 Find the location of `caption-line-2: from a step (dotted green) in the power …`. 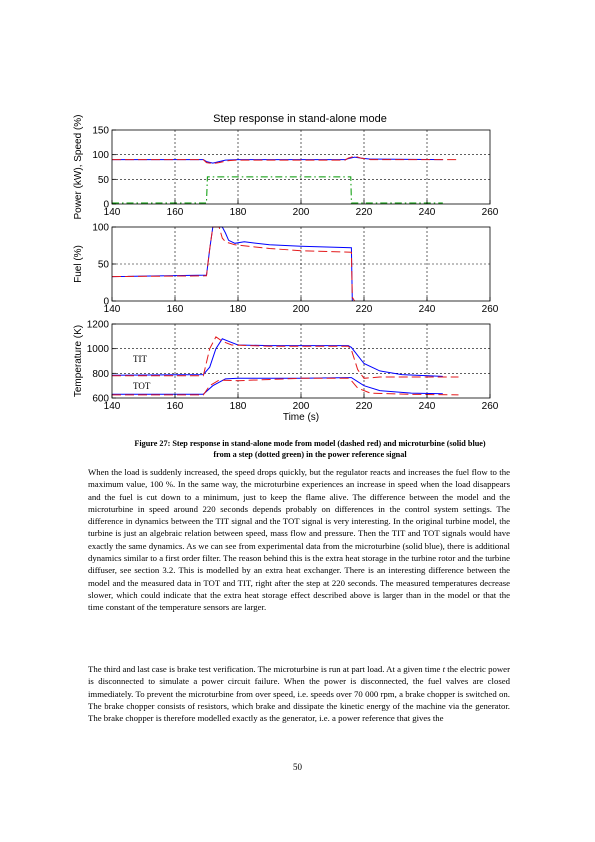

caption-line-2: from a step (dotted green) in the power … is located at coordinates (310, 454).